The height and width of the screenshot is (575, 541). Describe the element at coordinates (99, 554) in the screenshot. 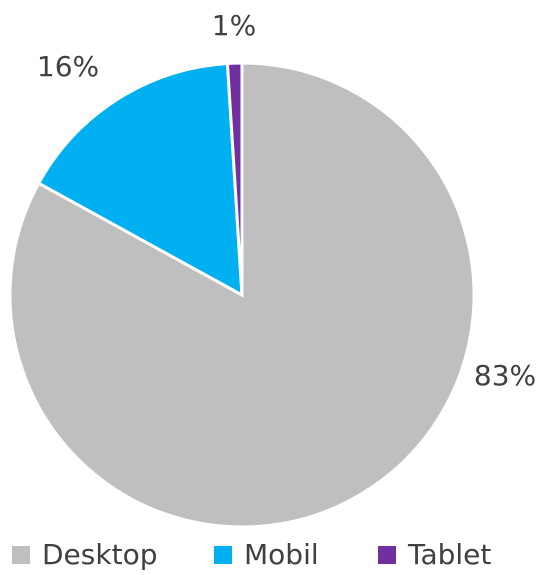

I see `legend-label: Desktop` at that location.